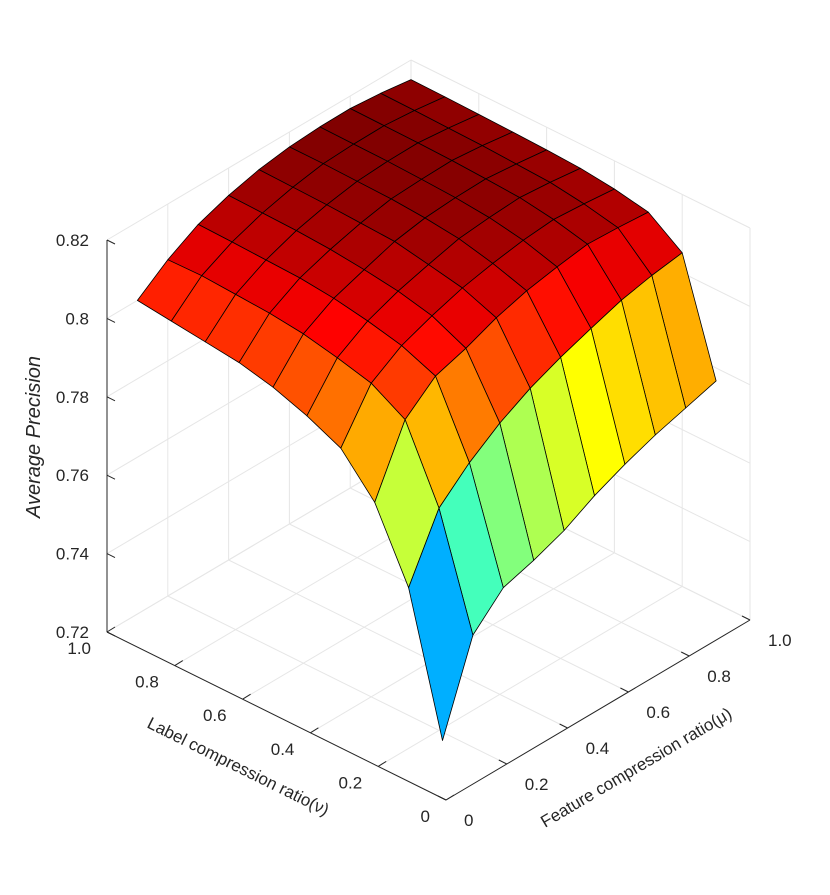  What do you see at coordinates (780, 640) in the screenshot?
I see `x-tick-label: 1.0` at bounding box center [780, 640].